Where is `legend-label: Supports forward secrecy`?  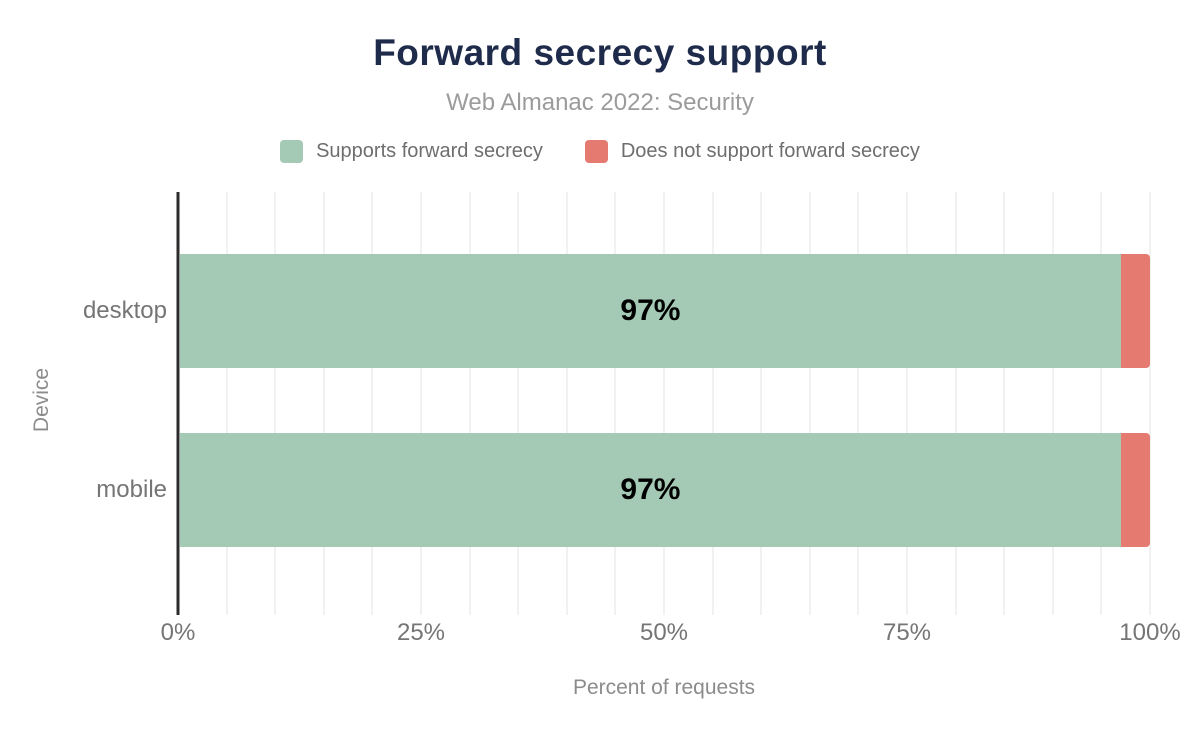
legend-label: Supports forward secrecy is located at coordinates (429, 151).